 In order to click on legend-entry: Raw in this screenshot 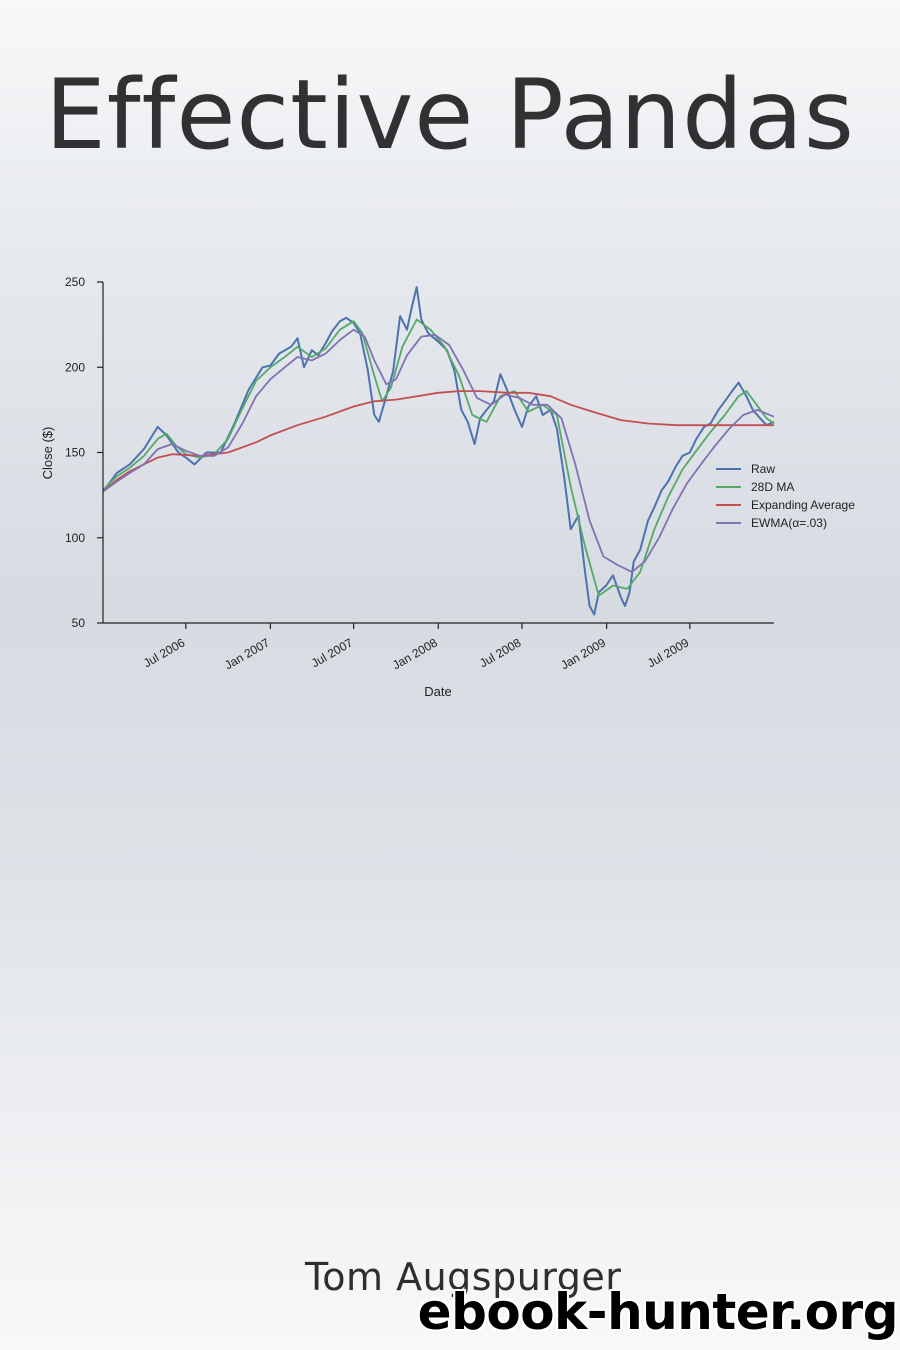, I will do `click(763, 469)`.